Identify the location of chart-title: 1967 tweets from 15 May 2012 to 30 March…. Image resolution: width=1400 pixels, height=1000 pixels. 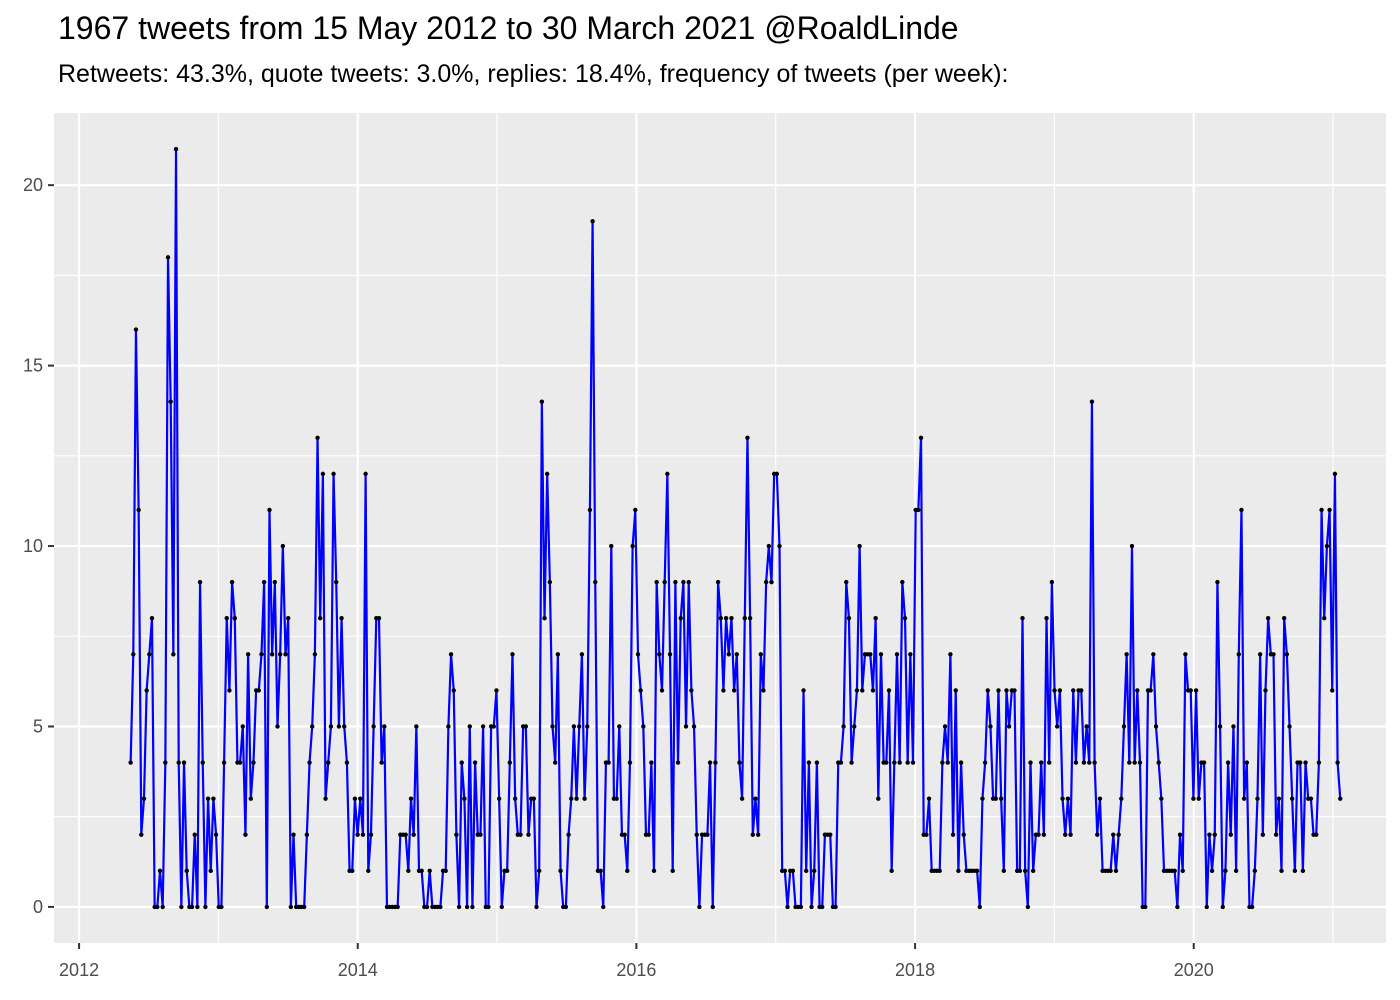
(508, 28).